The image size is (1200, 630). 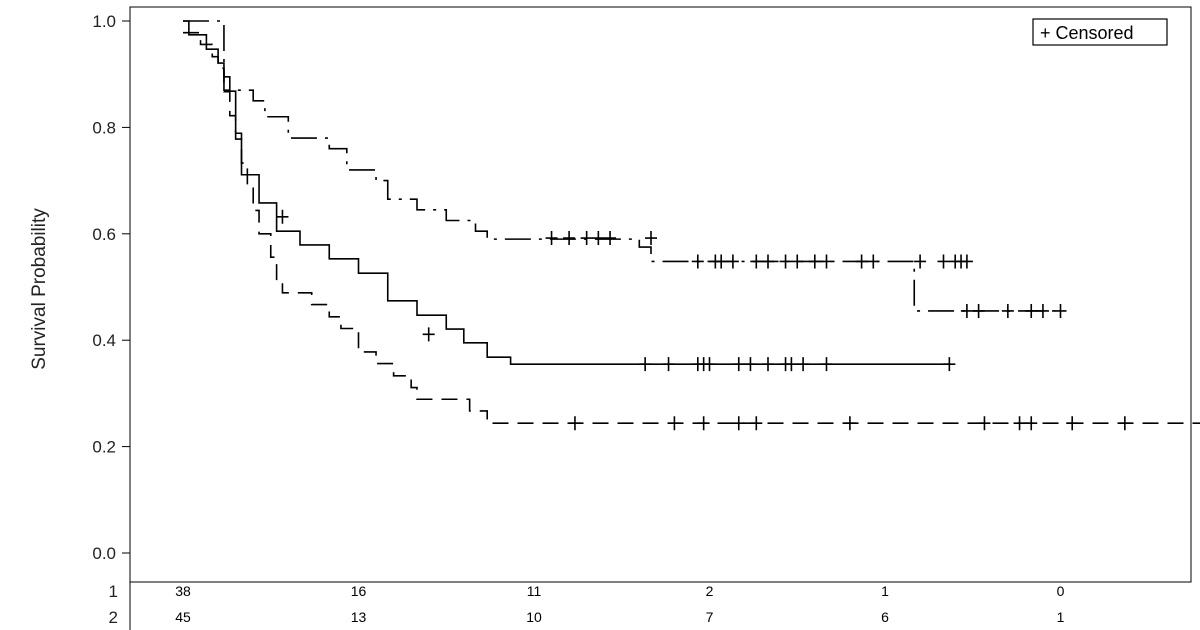 I want to click on y-tick-label: 0.8, so click(x=104, y=127).